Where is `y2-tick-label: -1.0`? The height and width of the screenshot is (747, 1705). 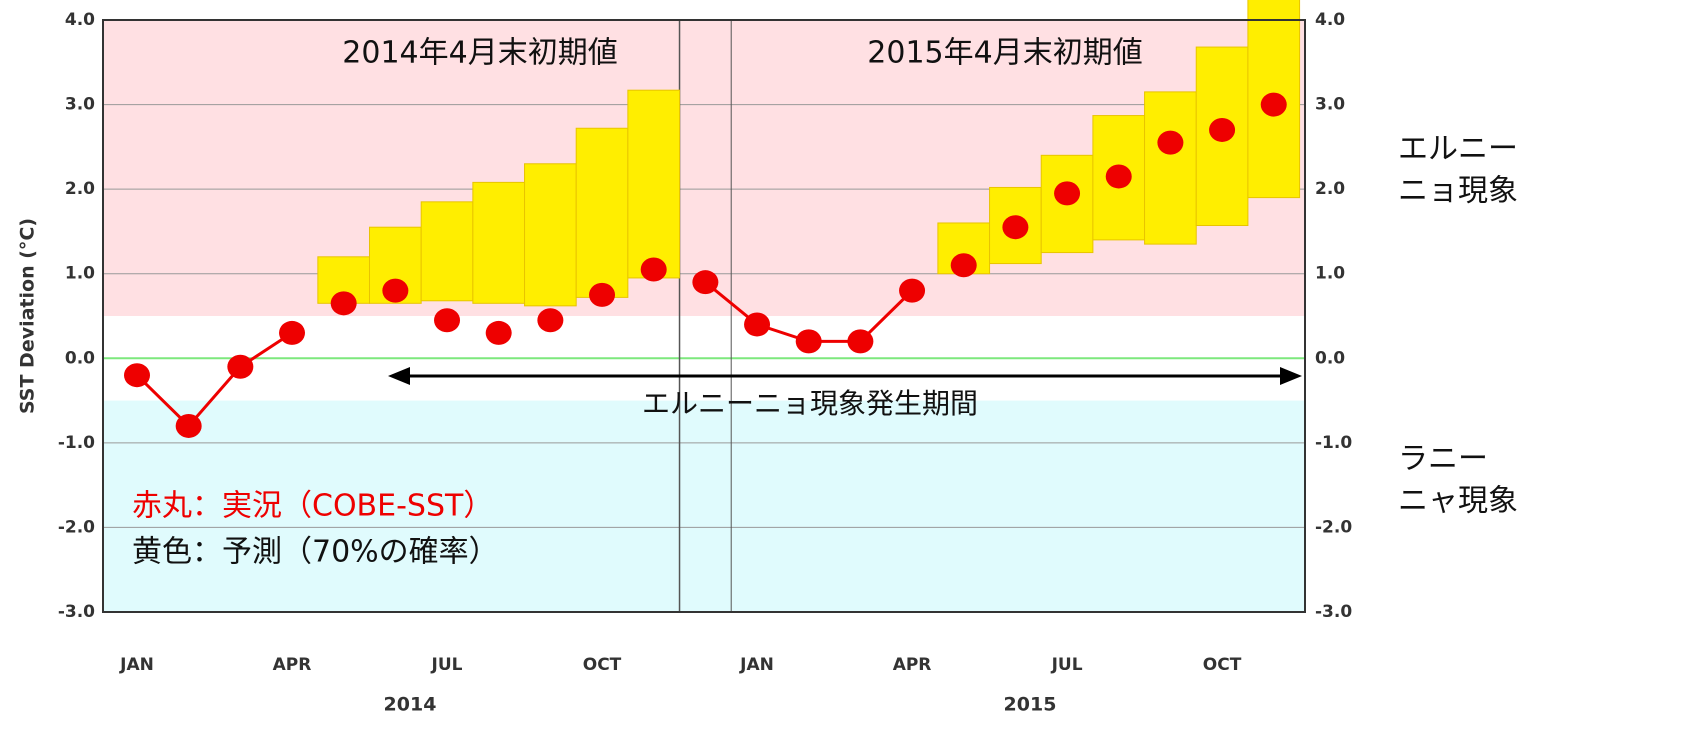 y2-tick-label: -1.0 is located at coordinates (1333, 443).